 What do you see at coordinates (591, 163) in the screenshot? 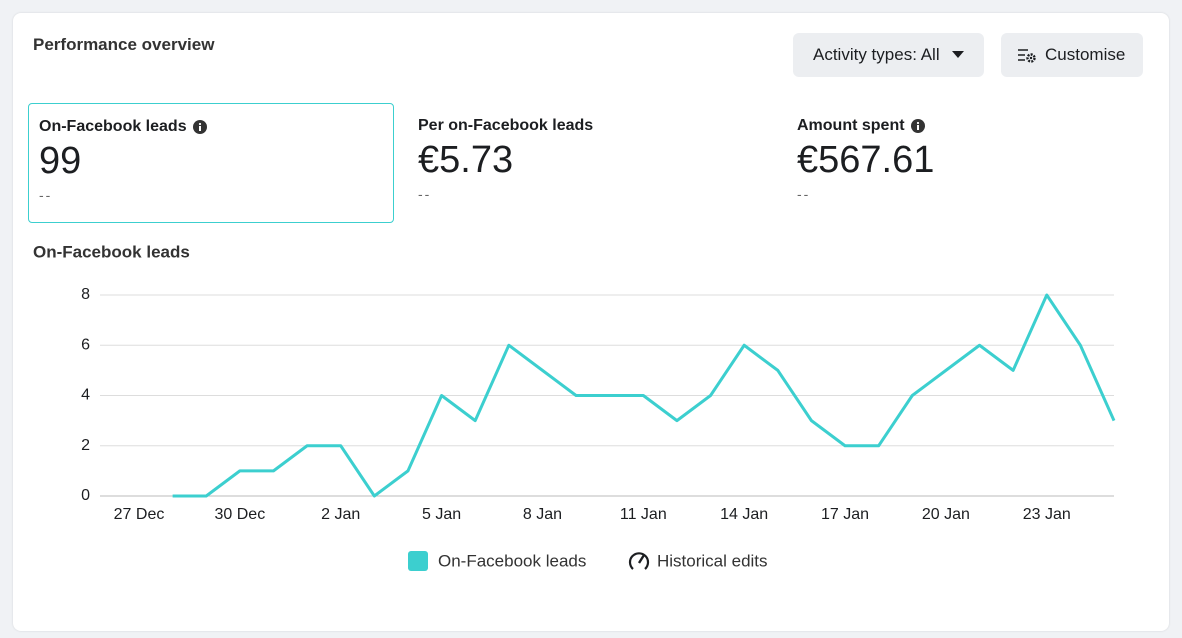
I see `metric-card: Per on-Facebook leads €5.73 --` at bounding box center [591, 163].